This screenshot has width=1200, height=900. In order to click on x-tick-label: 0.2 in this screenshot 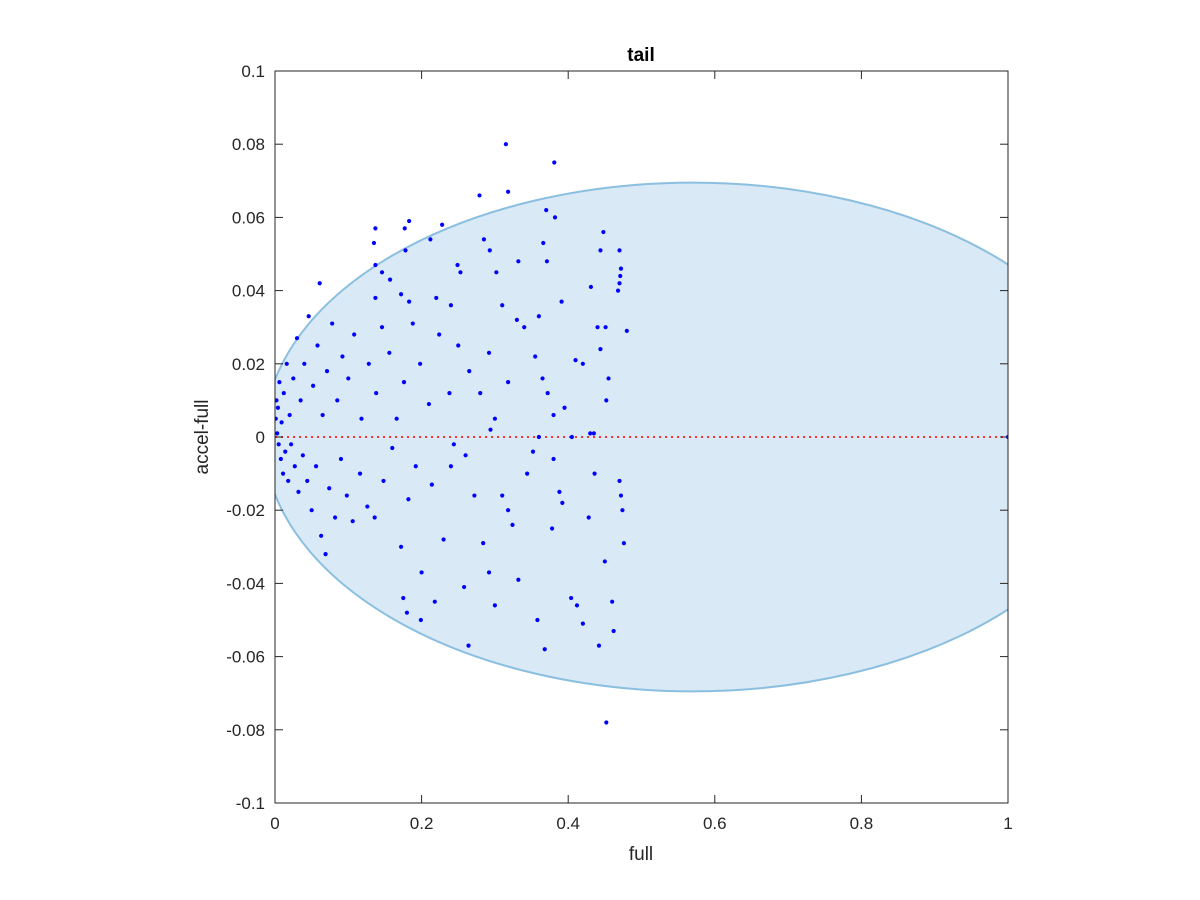, I will do `click(422, 823)`.